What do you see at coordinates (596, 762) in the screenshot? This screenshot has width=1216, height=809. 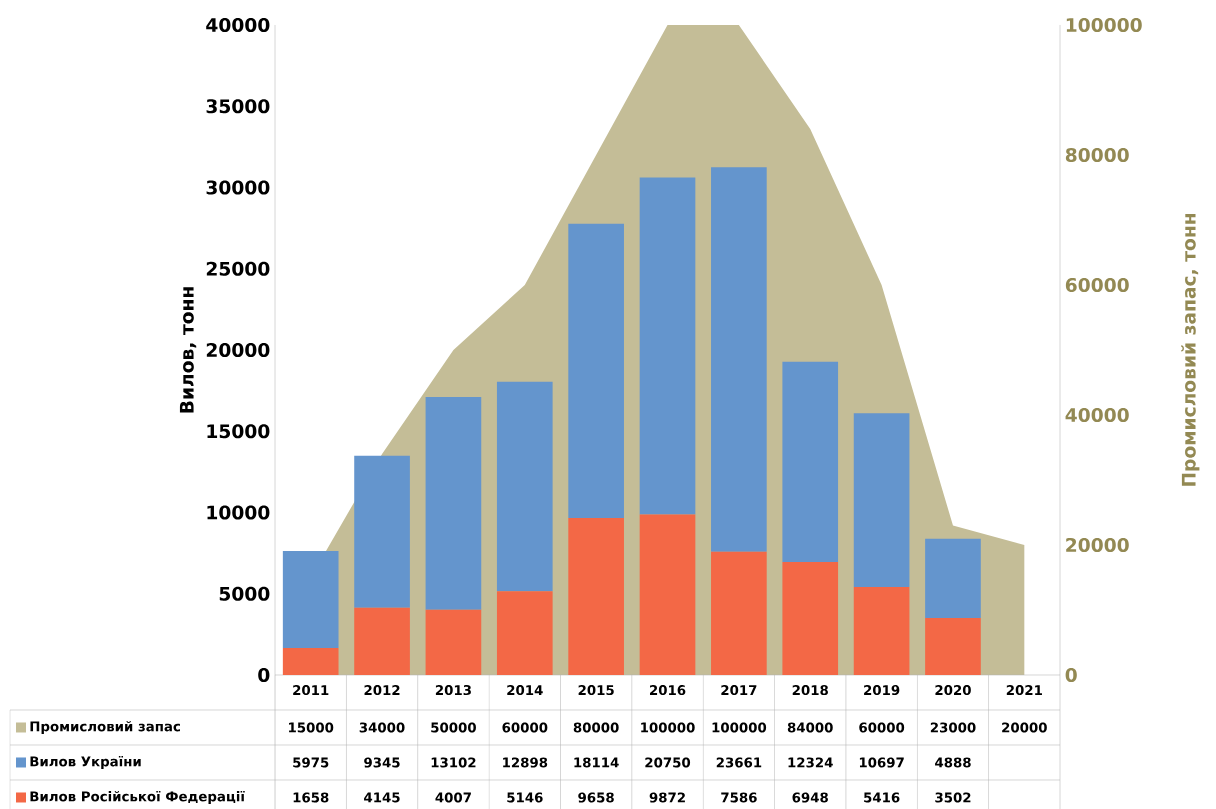 I see `data-label: 18114` at bounding box center [596, 762].